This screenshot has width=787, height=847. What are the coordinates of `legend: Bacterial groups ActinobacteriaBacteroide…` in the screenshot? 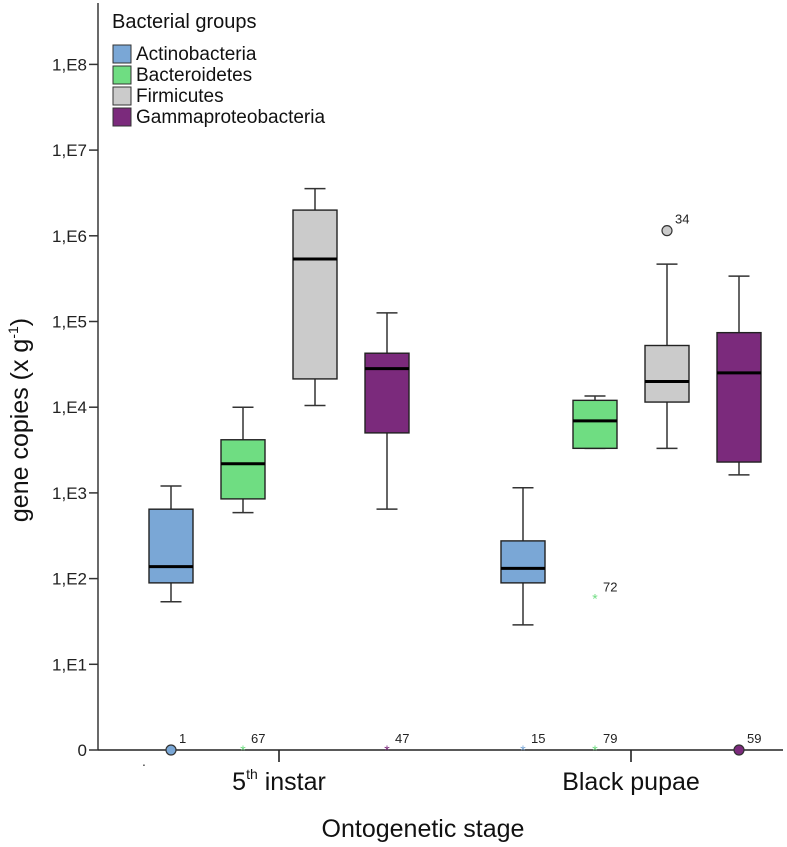 It's located at (218, 69).